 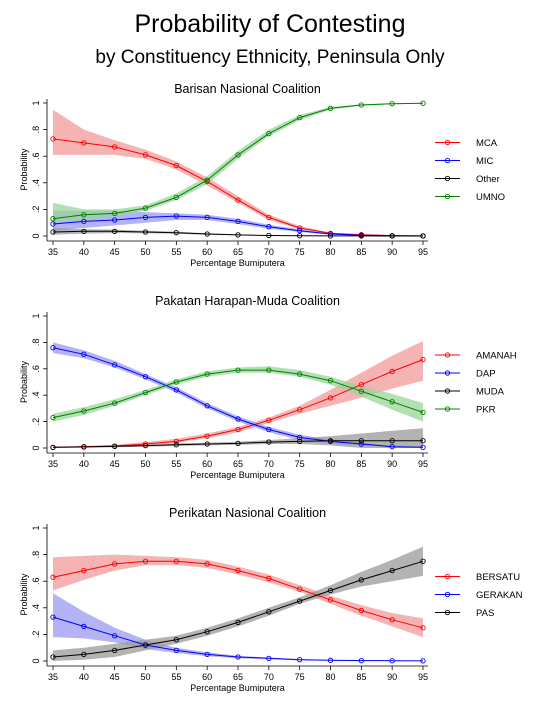 I want to click on x-tick-label: 85, so click(x=361, y=252).